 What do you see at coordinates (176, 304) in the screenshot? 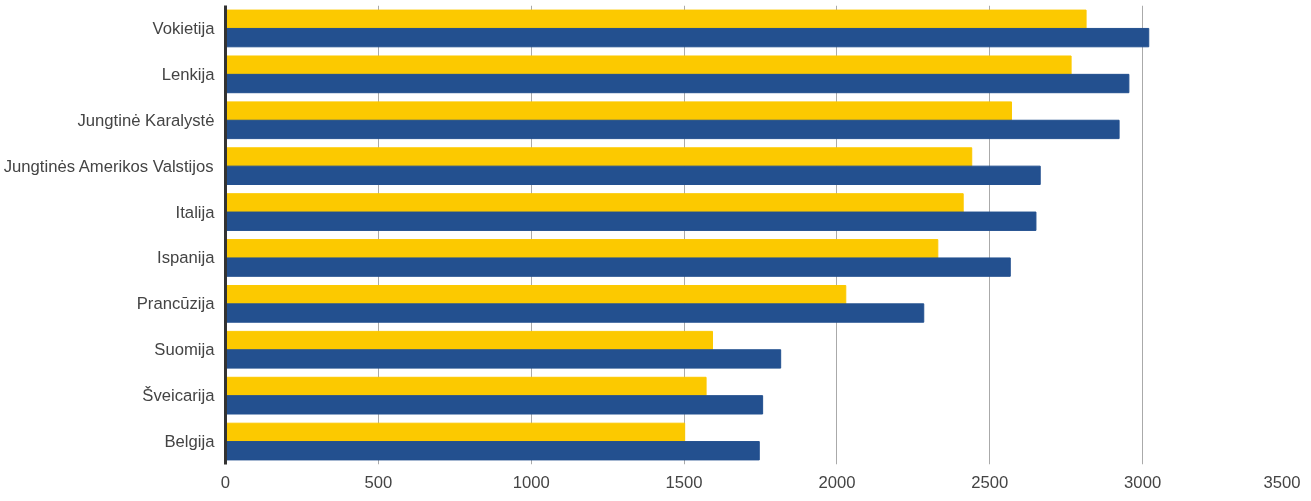
I see `y-tick-label: Prancūzija` at bounding box center [176, 304].